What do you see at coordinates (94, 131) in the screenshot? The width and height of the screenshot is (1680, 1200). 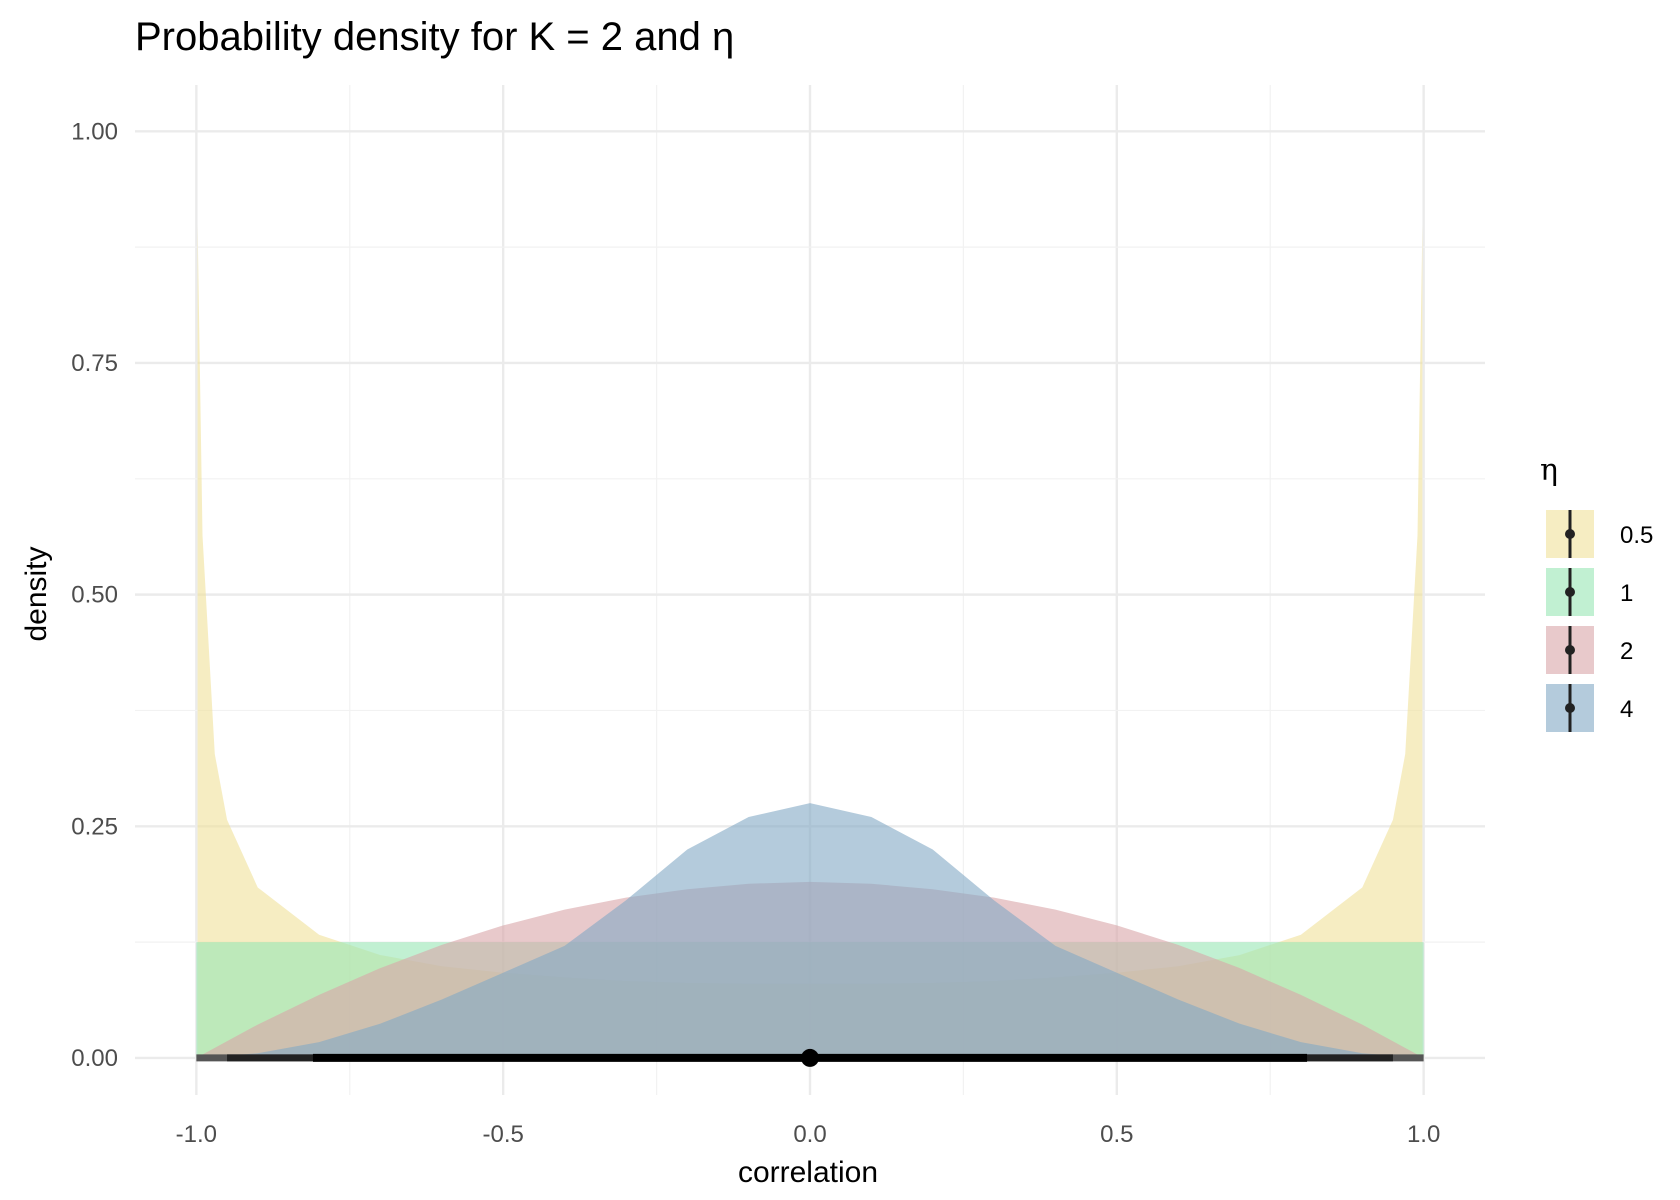 I see `y-tick-label: 1.00` at bounding box center [94, 131].